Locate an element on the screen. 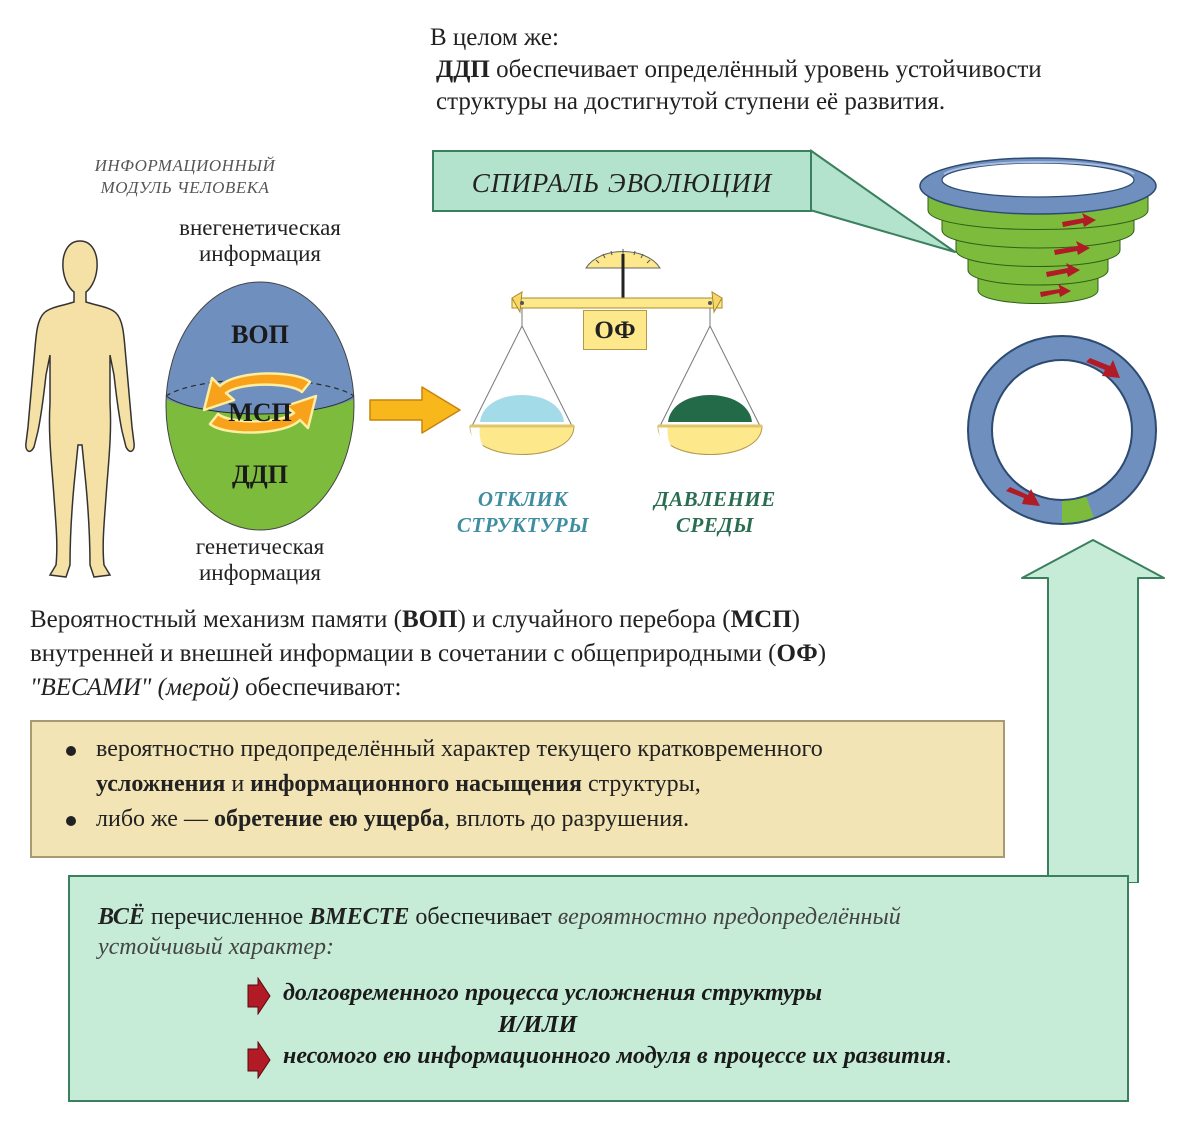 The image size is (1200, 1121). up-arrow-icon is located at coordinates (1093, 711).